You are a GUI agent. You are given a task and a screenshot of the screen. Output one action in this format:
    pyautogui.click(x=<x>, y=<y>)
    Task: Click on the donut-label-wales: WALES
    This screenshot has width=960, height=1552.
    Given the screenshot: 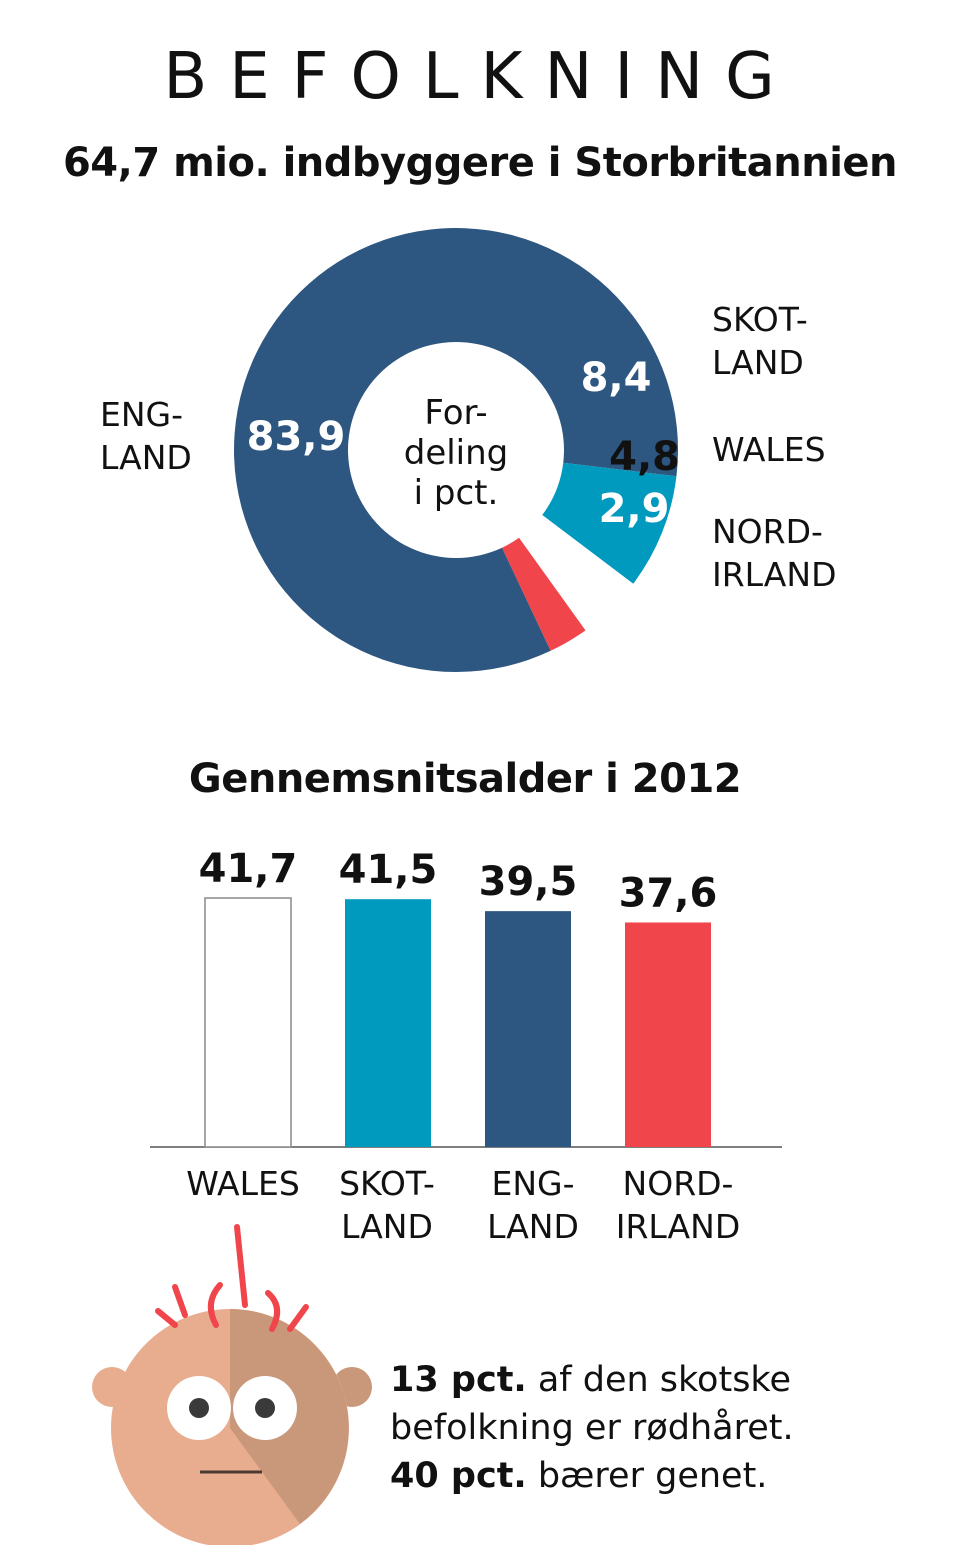 What is the action you would take?
    pyautogui.click(x=769, y=449)
    